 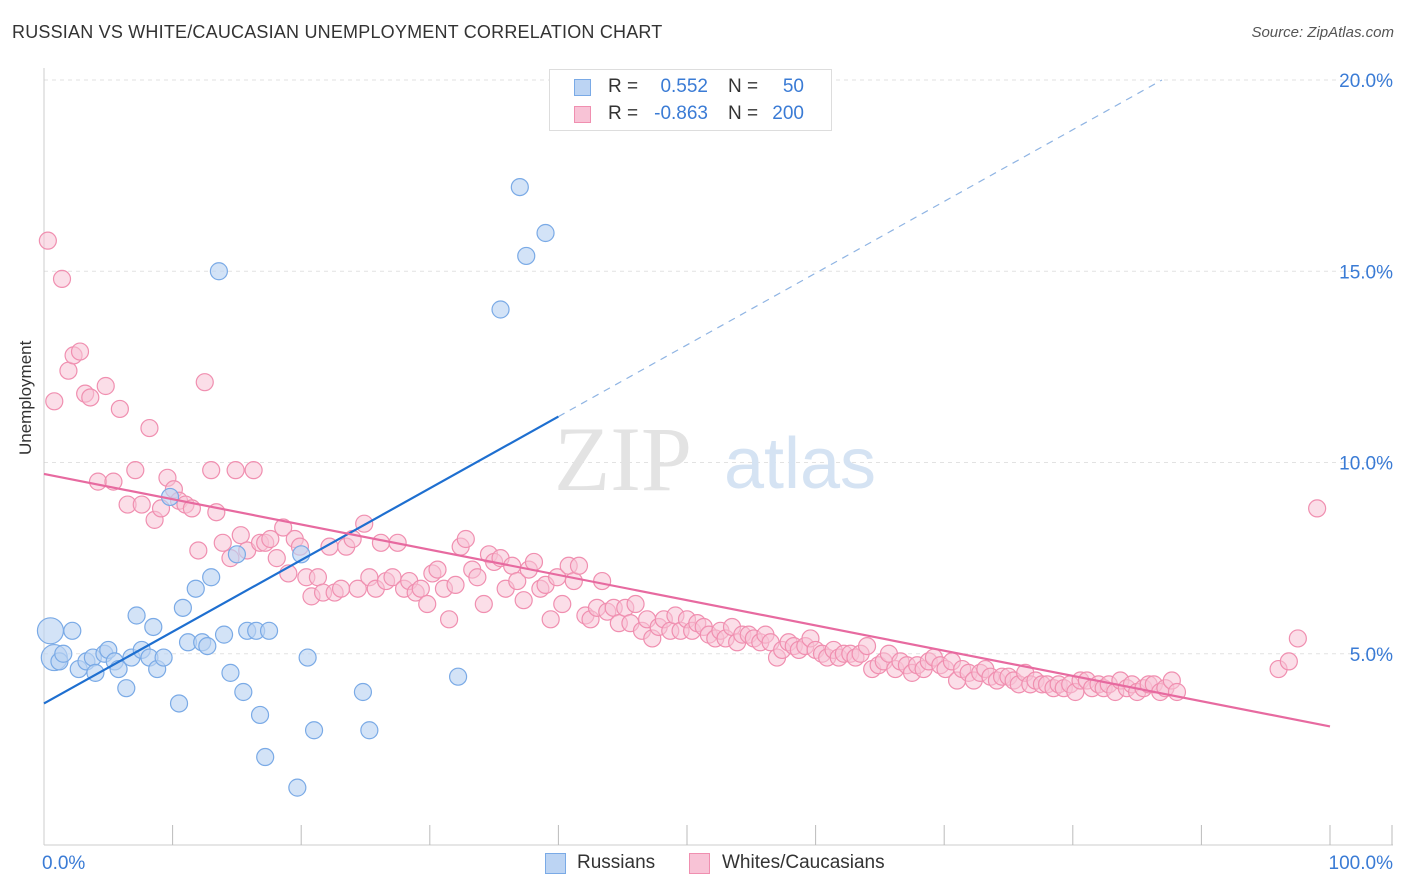 I want to click on legend-n-value: 200, so click(x=788, y=113).